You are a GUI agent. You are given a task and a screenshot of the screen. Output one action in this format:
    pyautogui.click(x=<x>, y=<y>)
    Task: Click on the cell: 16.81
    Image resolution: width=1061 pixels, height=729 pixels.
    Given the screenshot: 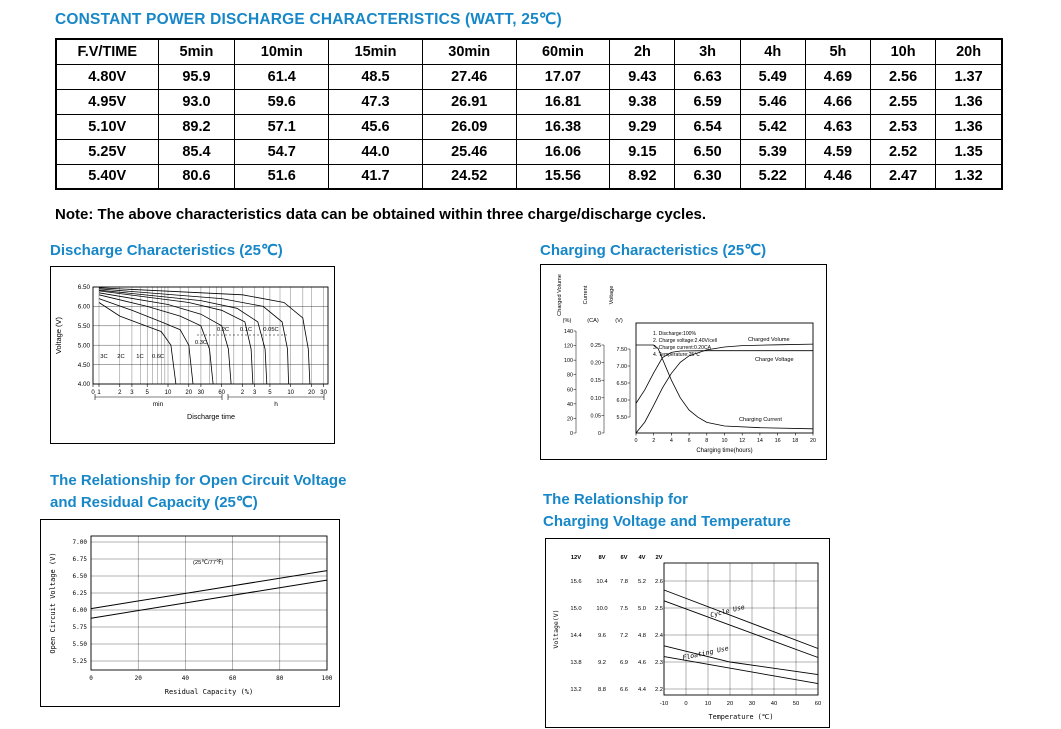 What is the action you would take?
    pyautogui.click(x=563, y=101)
    